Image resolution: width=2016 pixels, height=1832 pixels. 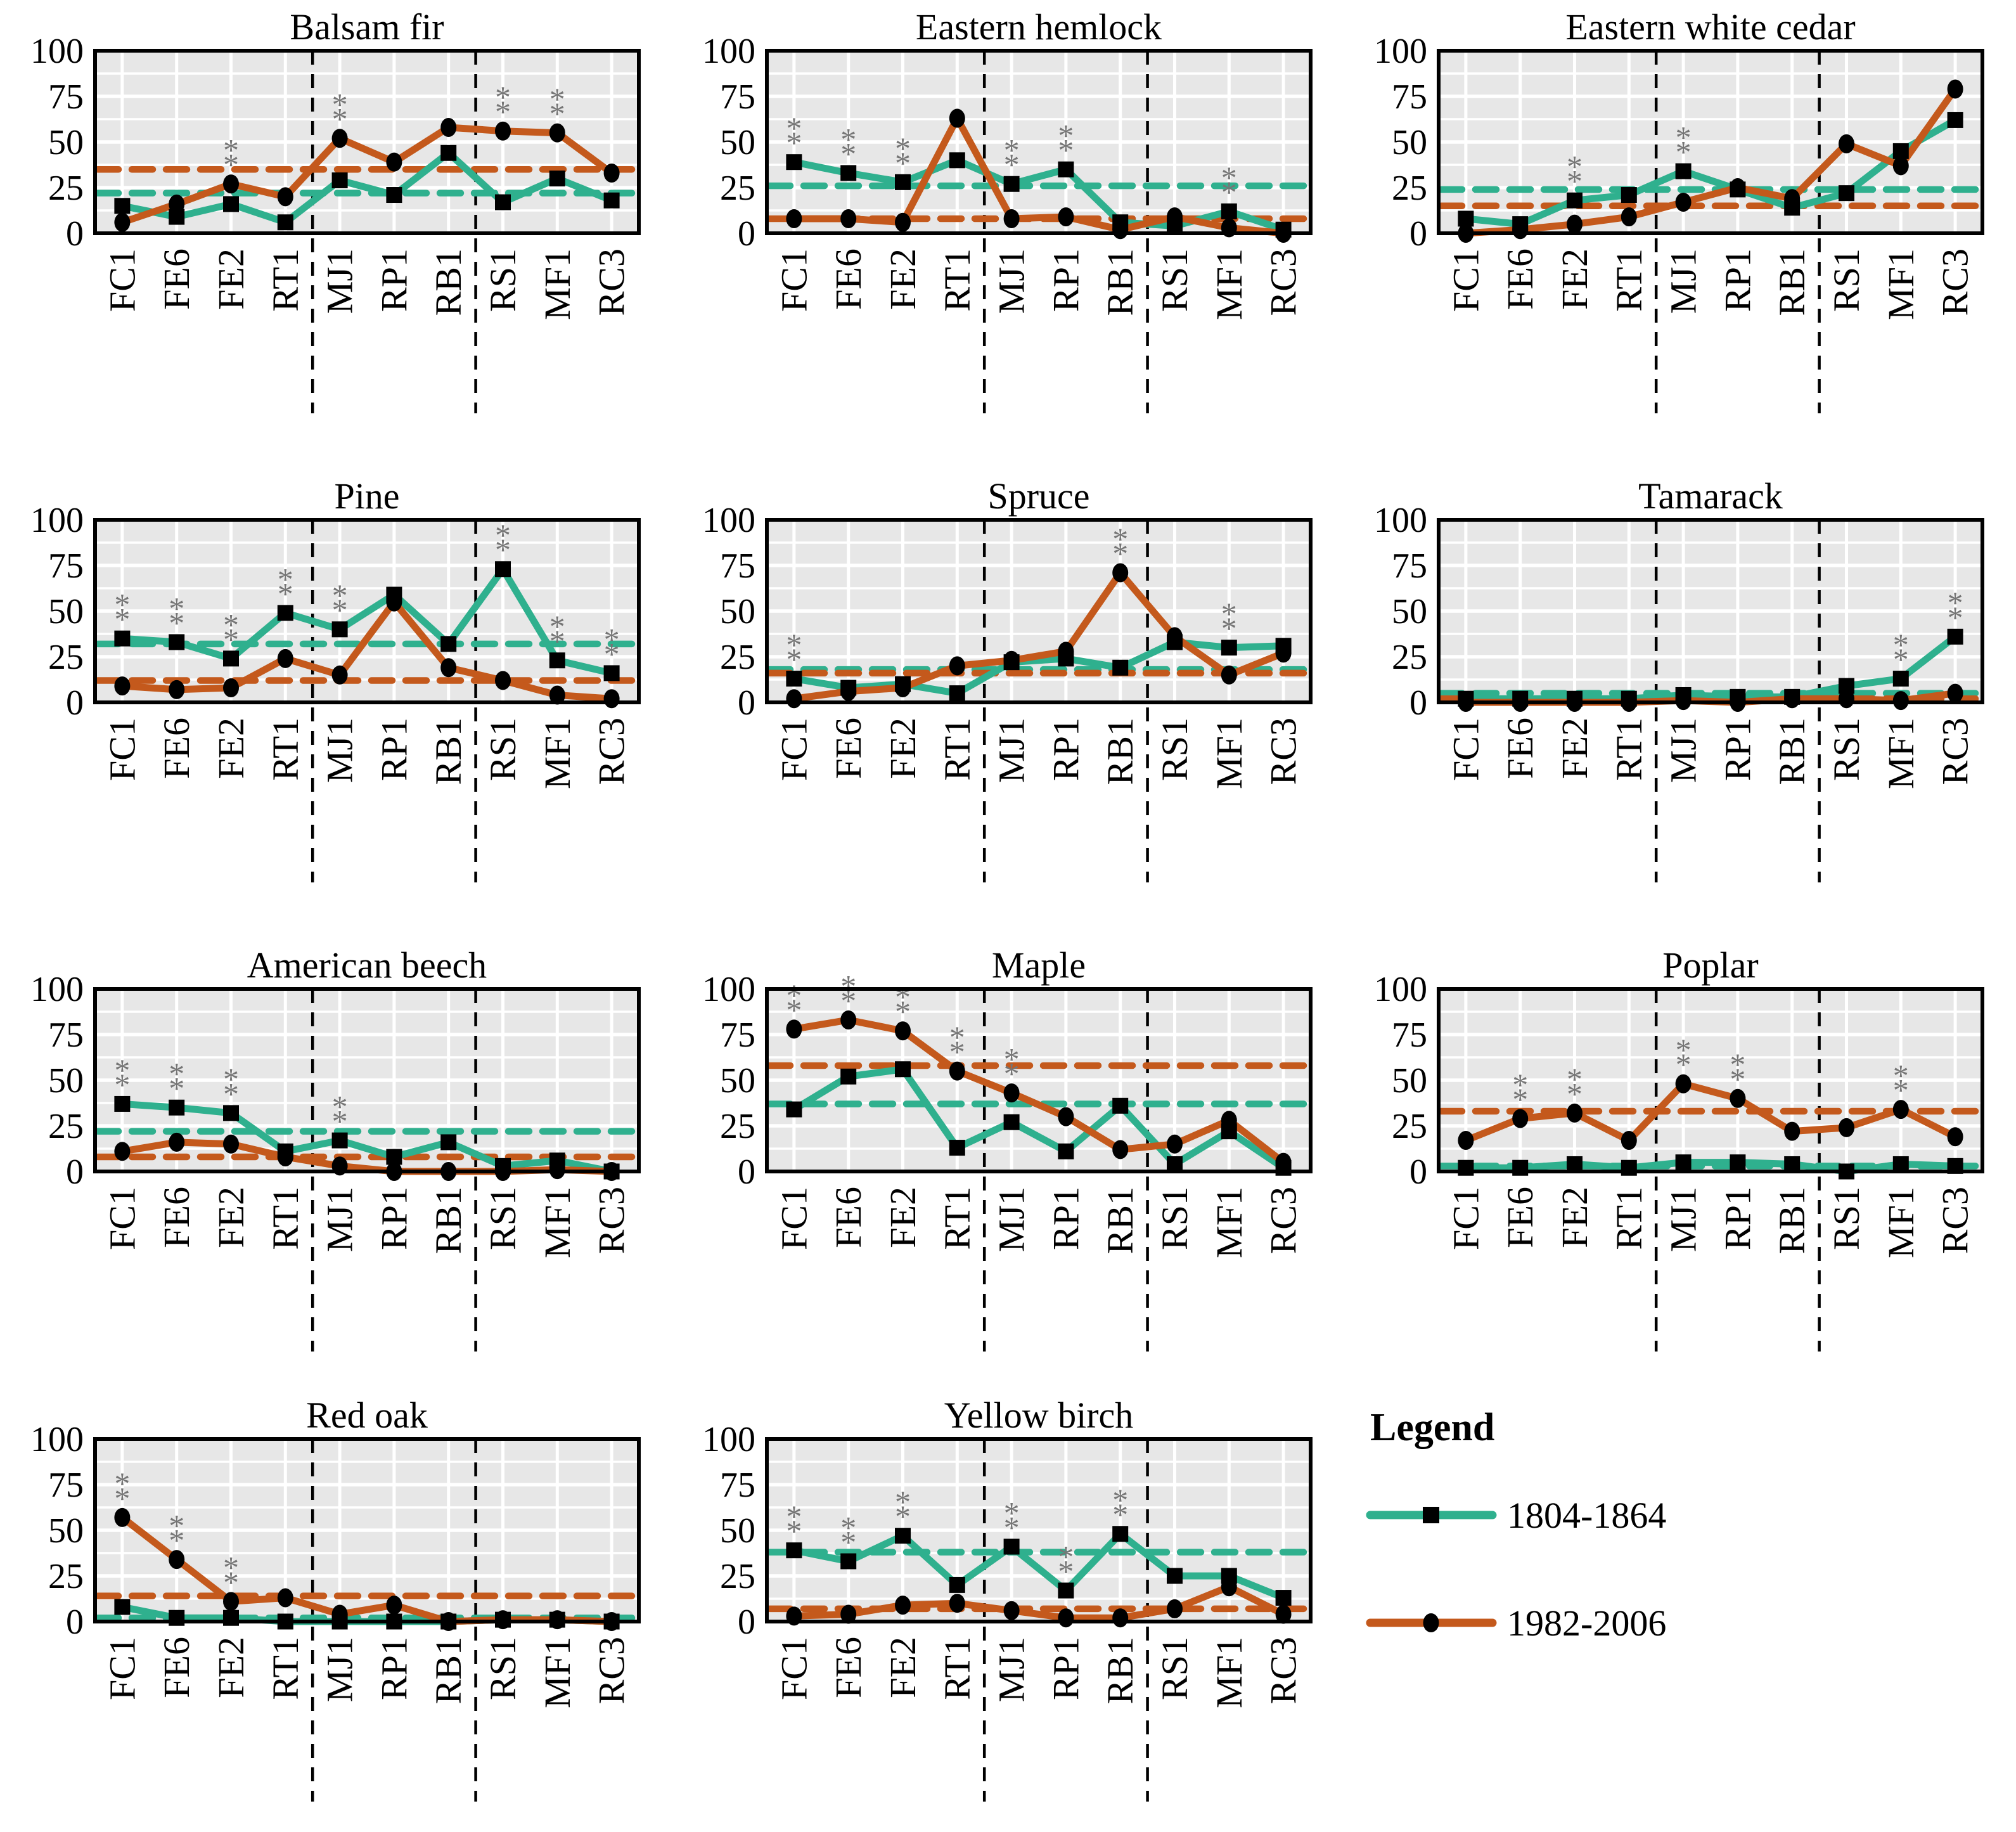 What do you see at coordinates (1065, 1219) in the screenshot?
I see `x-tick-label: RP1` at bounding box center [1065, 1219].